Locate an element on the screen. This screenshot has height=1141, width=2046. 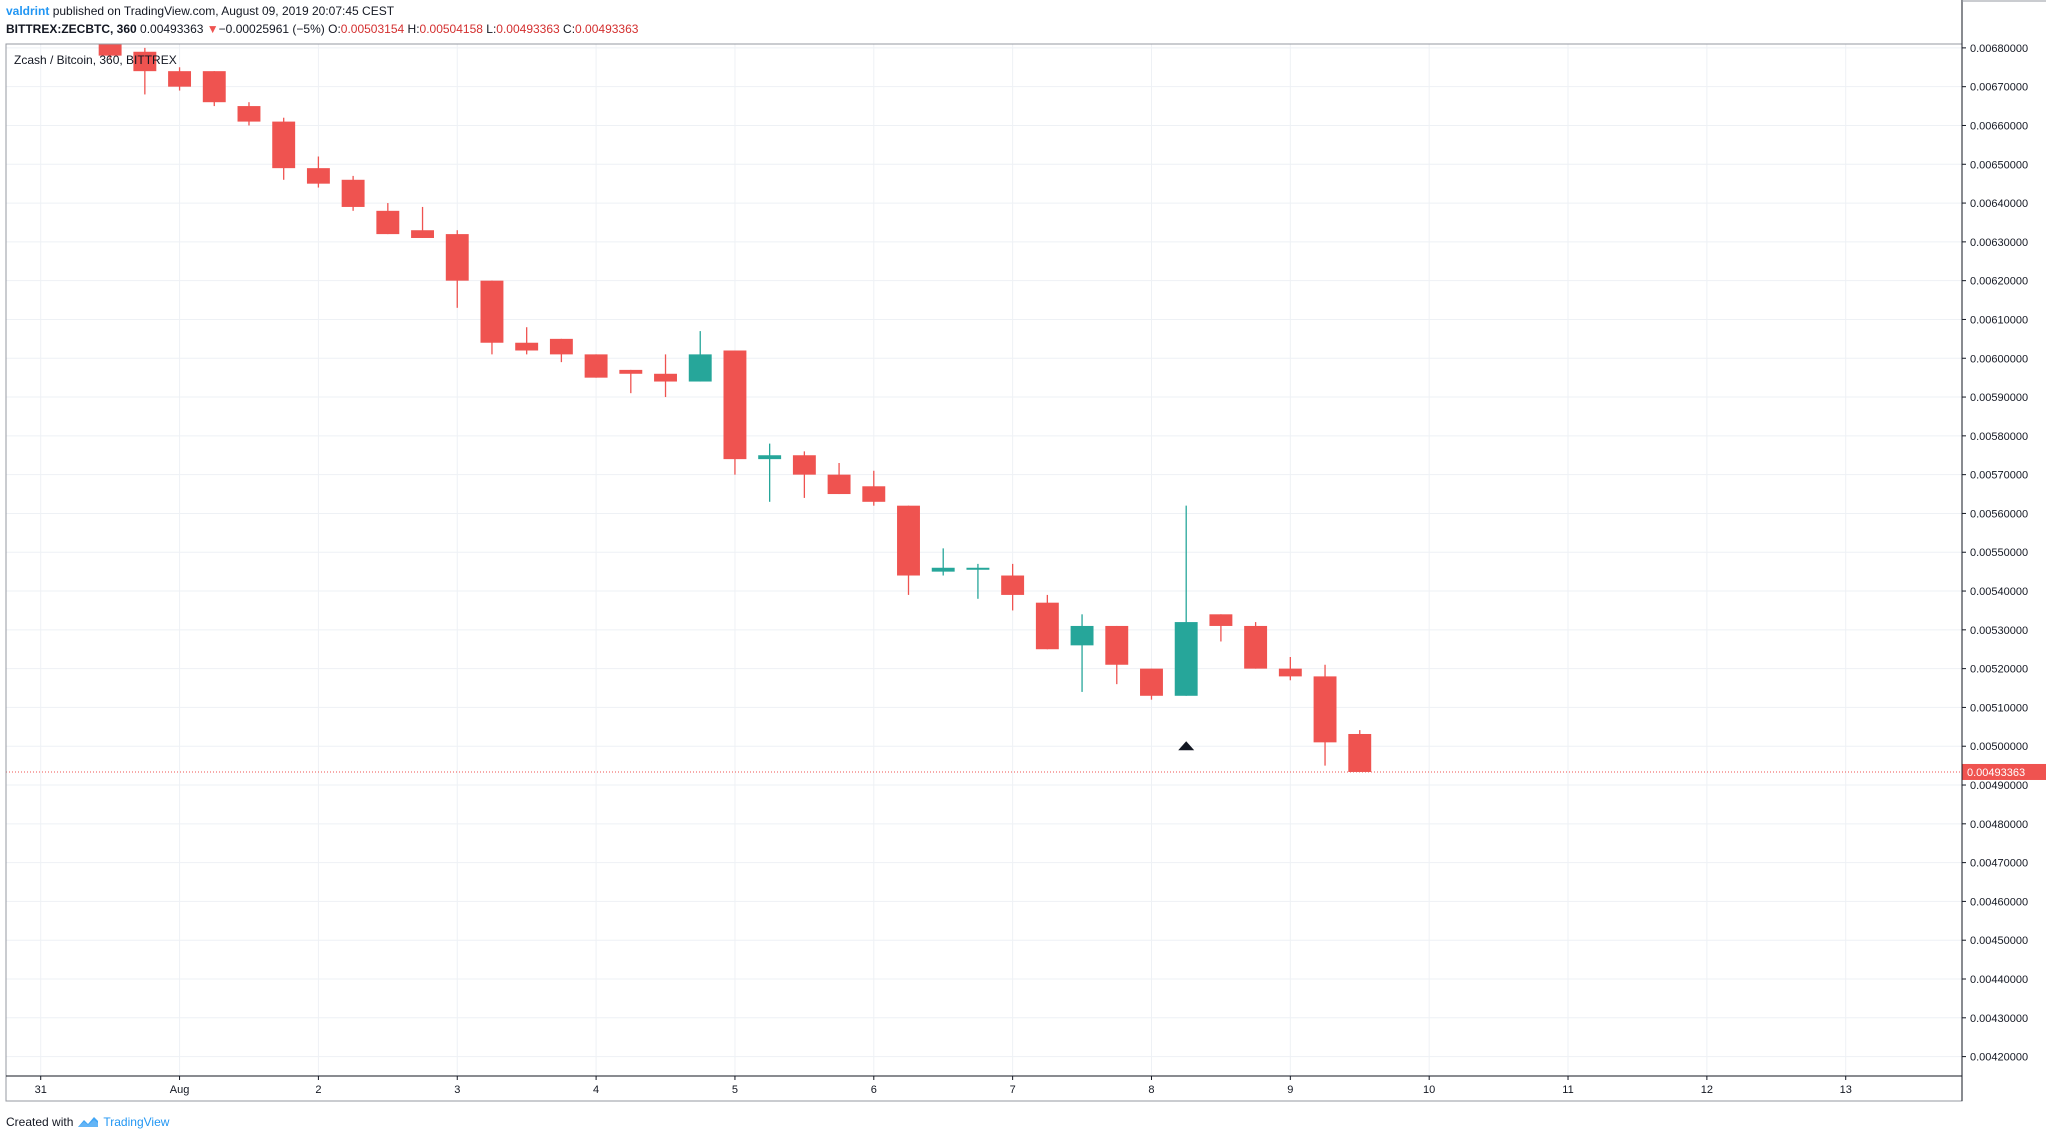
last-price-label: 0.00493363 is located at coordinates (1996, 773).